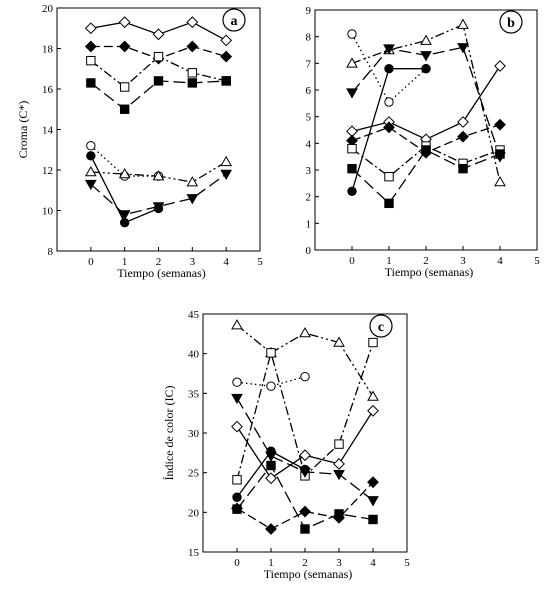  Describe the element at coordinates (309, 118) in the screenshot. I see `y-tick-label: 5` at that location.